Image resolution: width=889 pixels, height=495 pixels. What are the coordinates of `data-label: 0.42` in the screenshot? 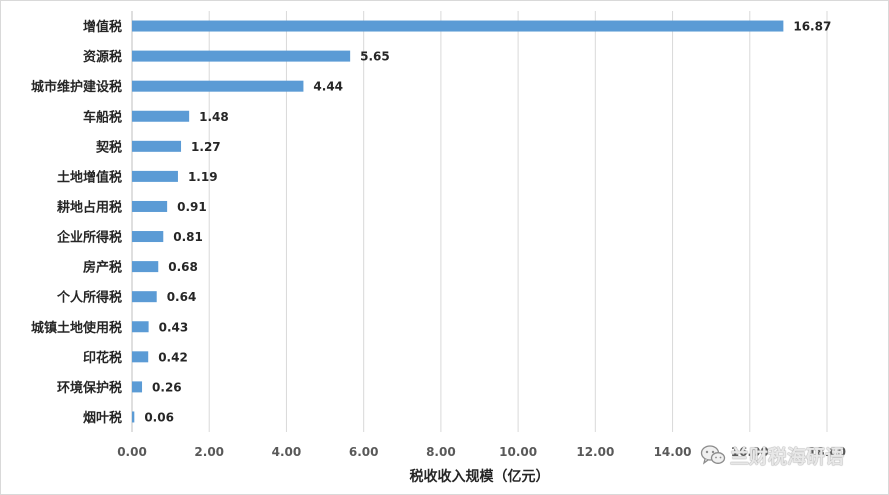 It's located at (173, 357).